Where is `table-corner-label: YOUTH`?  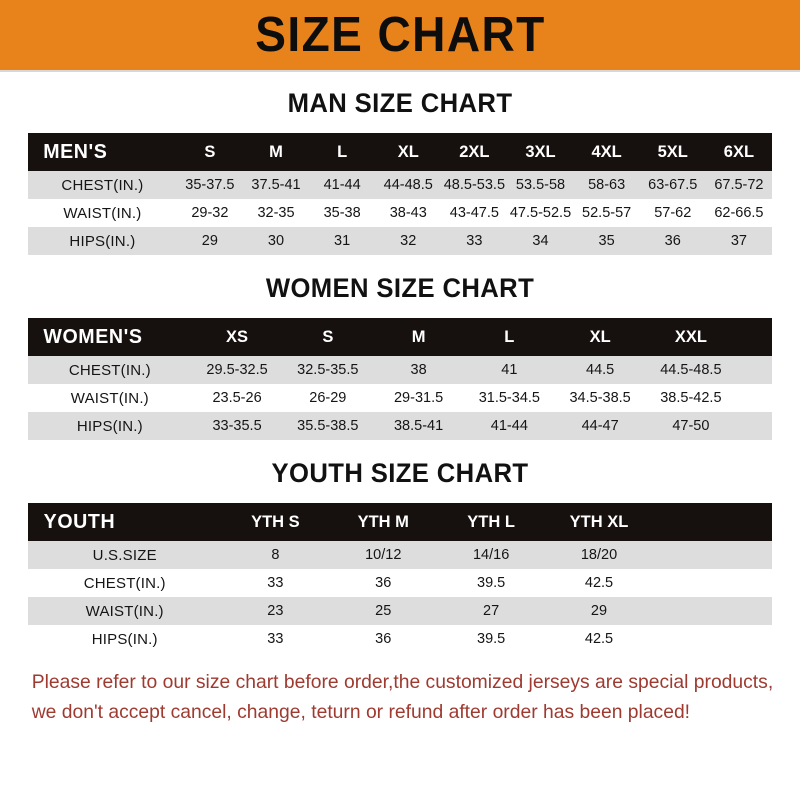
table-corner-label: YOUTH is located at coordinates (79, 521).